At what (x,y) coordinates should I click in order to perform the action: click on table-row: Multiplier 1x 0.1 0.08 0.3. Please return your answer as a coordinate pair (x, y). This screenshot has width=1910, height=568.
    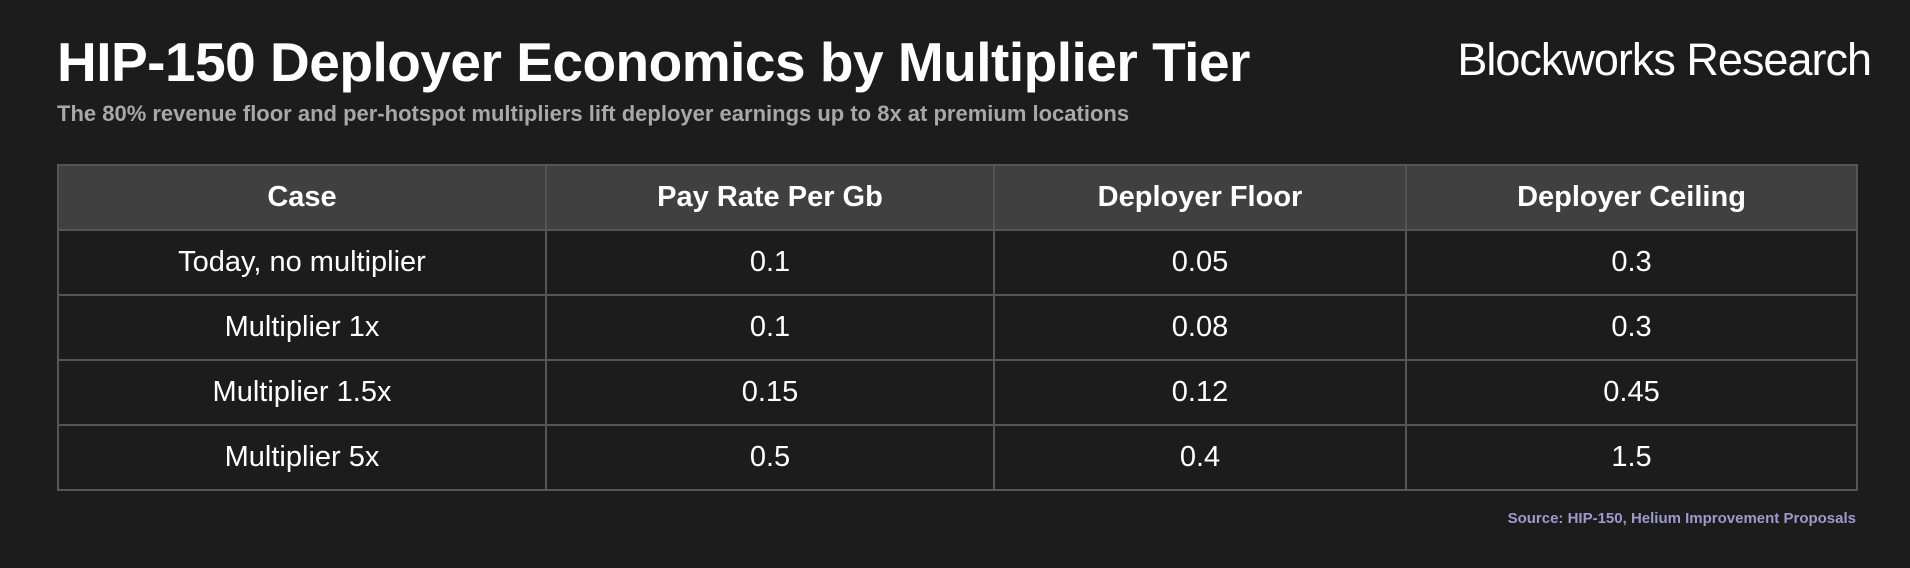
    Looking at the image, I should click on (957, 327).